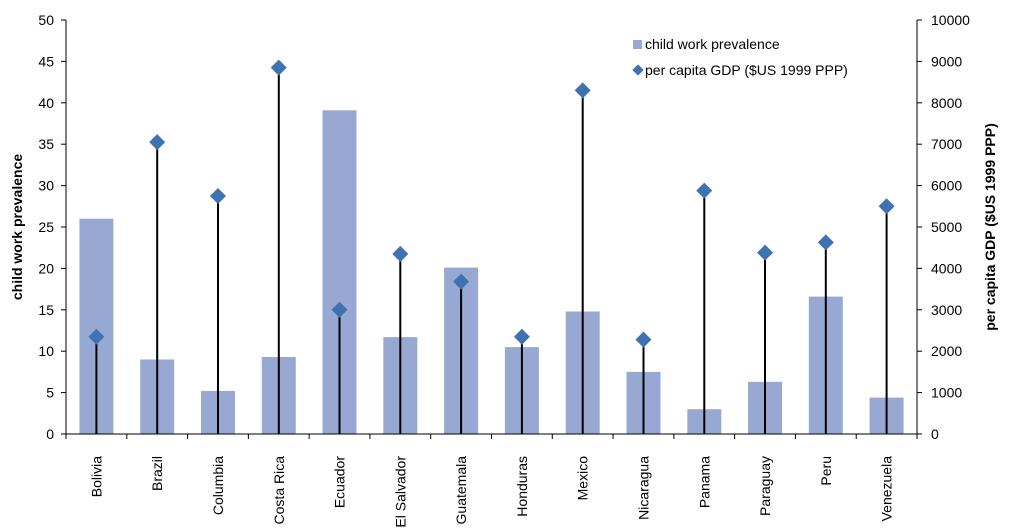 The image size is (1013, 531). I want to click on left-tick-label: 20, so click(46, 268).